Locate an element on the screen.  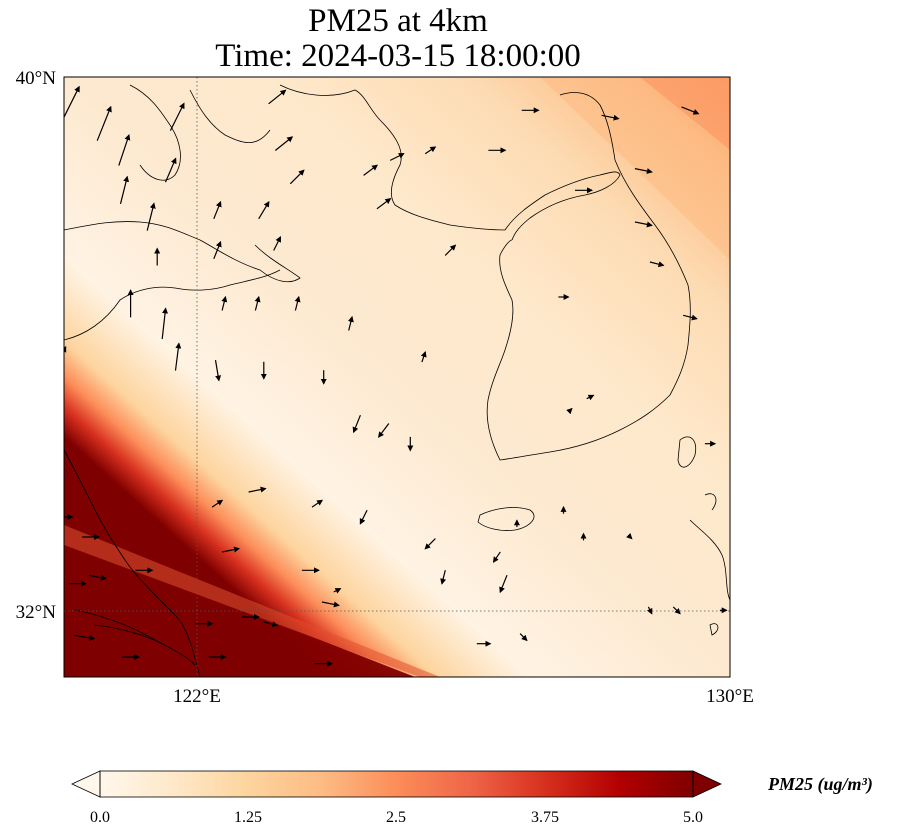
colorbar-extend-max is located at coordinates (707, 784).